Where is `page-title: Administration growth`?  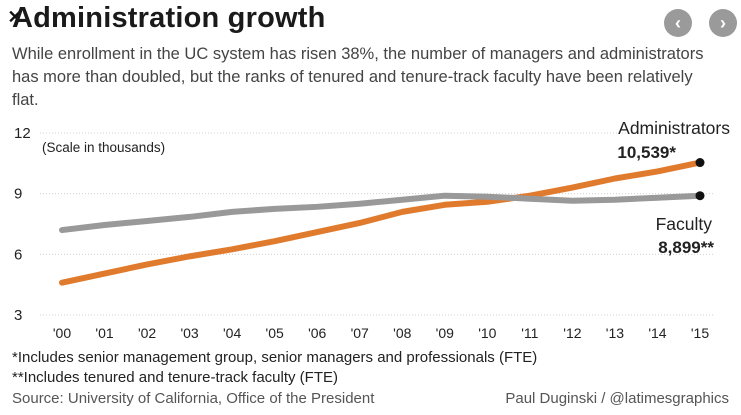
page-title: Administration growth is located at coordinates (169, 18).